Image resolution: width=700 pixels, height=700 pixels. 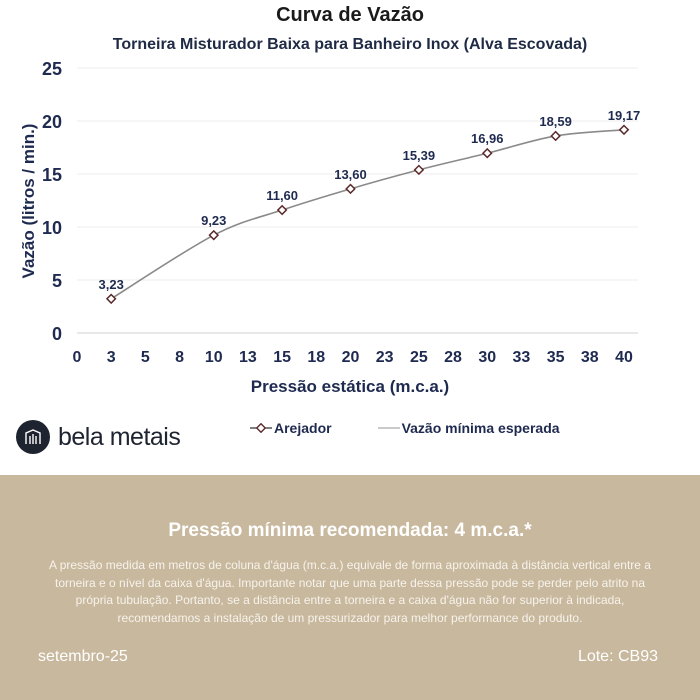 I want to click on y-tick-label: 15, so click(x=52, y=175).